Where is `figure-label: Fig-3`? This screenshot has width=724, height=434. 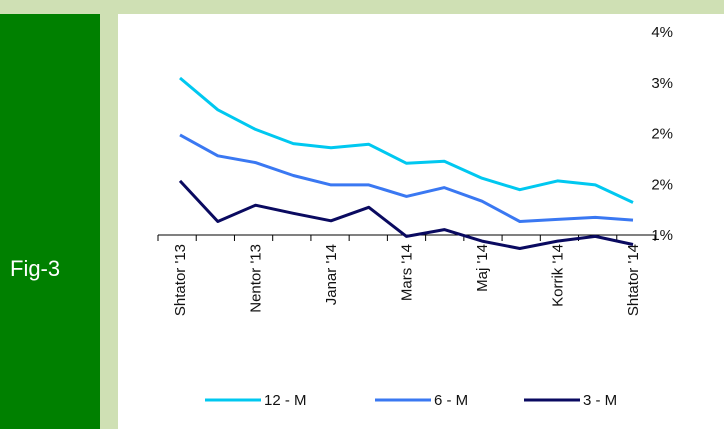 figure-label: Fig-3 is located at coordinates (35, 268).